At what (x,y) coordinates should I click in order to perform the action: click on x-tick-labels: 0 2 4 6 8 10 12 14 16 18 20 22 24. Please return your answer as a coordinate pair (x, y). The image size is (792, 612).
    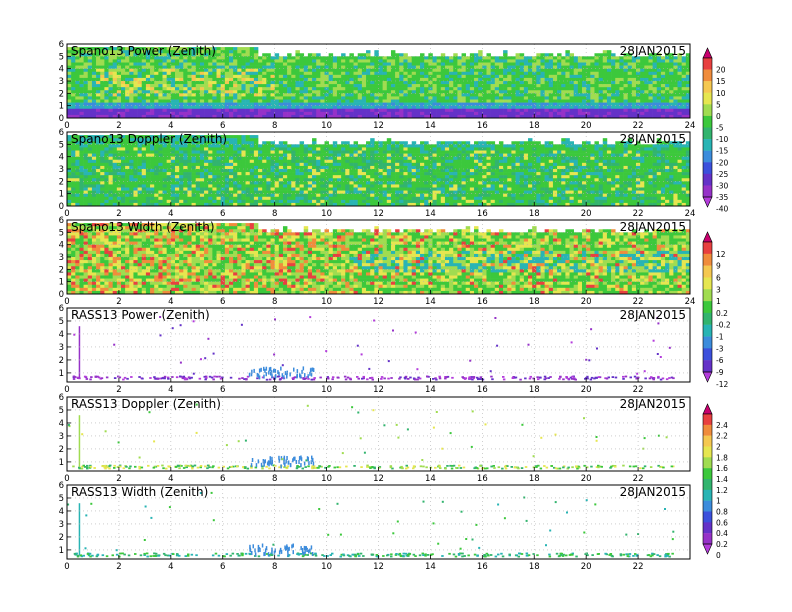
    Looking at the image, I should click on (379, 122).